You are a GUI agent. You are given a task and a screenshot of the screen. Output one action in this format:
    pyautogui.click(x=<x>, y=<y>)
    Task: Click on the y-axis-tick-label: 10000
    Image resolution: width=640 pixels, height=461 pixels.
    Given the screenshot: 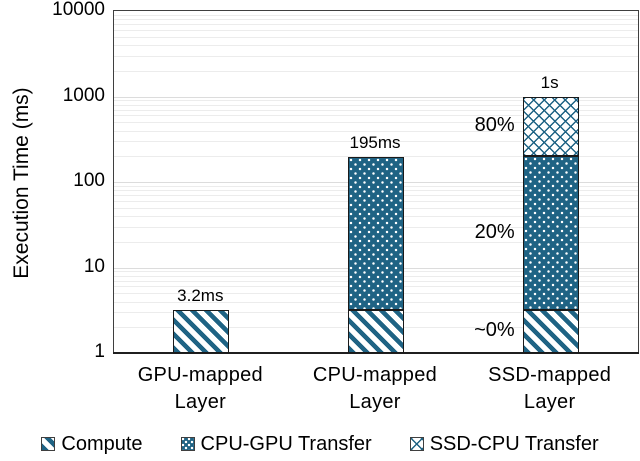 What is the action you would take?
    pyautogui.click(x=78, y=10)
    